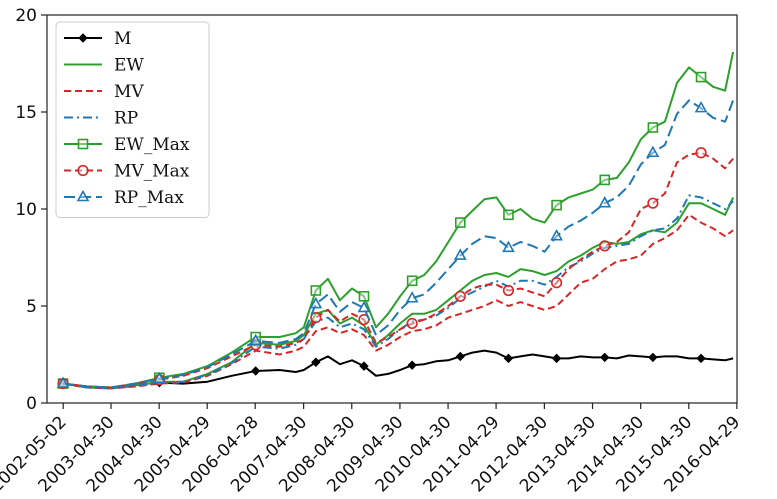 The image size is (777, 499). I want to click on y-tick-label: 15, so click(26, 113).